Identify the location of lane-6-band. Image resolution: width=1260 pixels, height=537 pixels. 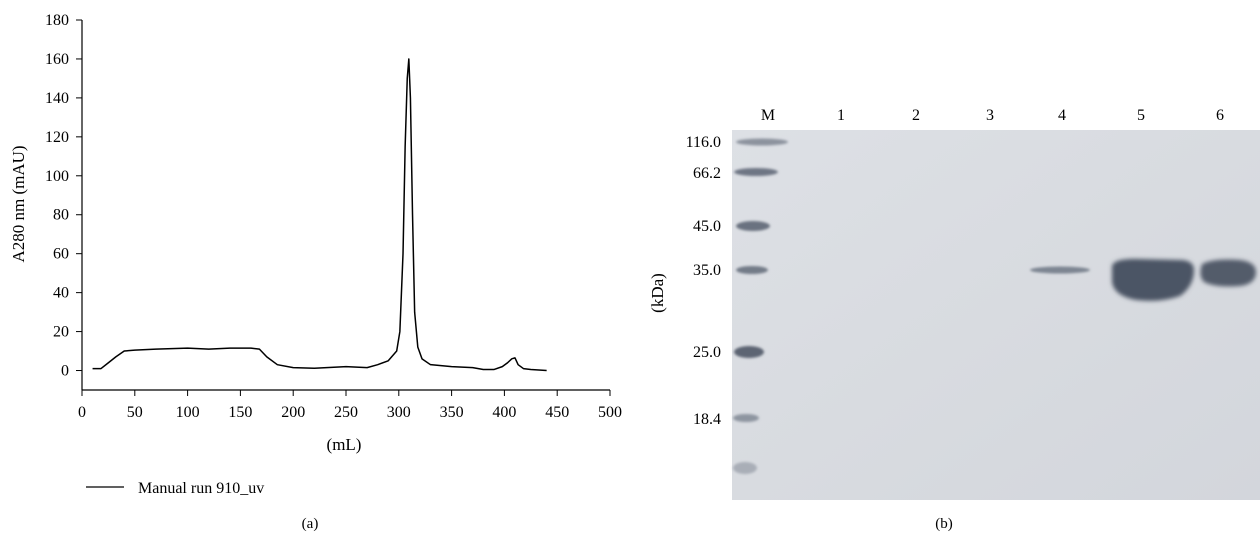
(1228, 273).